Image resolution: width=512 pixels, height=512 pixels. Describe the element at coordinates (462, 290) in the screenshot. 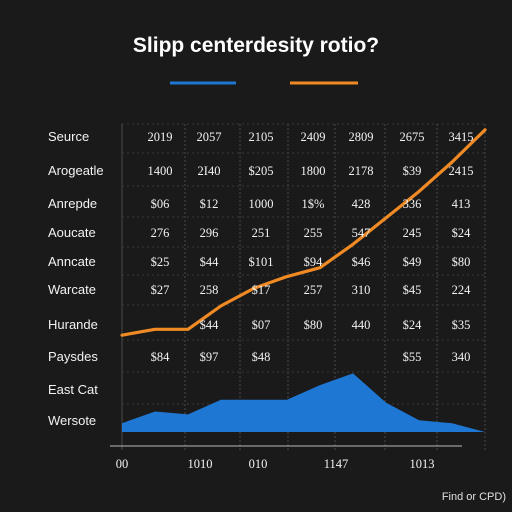

I see `table-cell: 224` at that location.